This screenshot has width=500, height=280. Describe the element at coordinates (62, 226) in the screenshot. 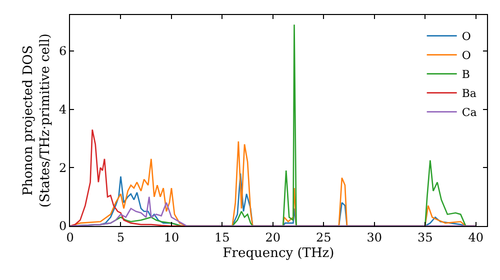

I see `y-tick-label: 0` at that location.